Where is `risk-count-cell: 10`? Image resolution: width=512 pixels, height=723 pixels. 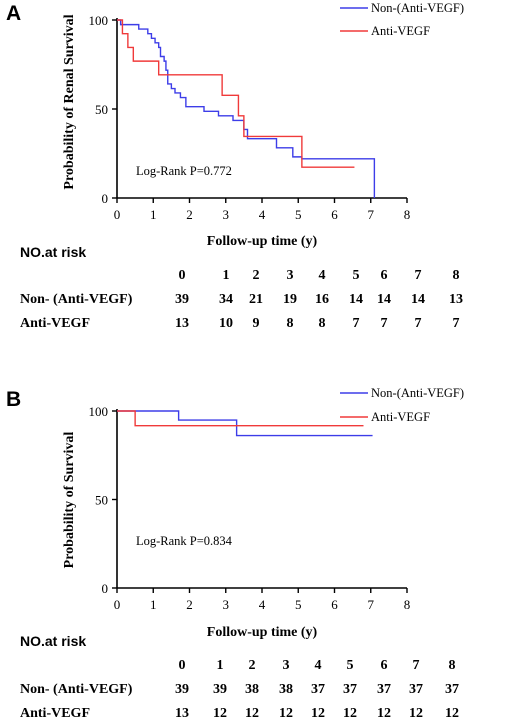 risk-count-cell: 10 is located at coordinates (226, 323).